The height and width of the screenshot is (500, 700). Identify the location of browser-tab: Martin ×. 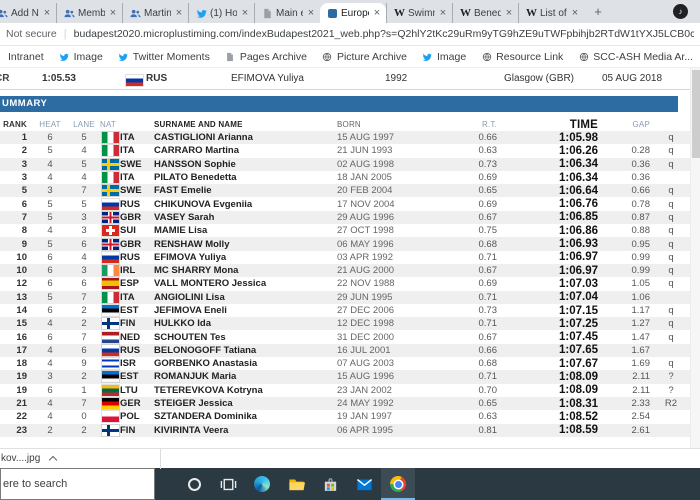
(155, 13).